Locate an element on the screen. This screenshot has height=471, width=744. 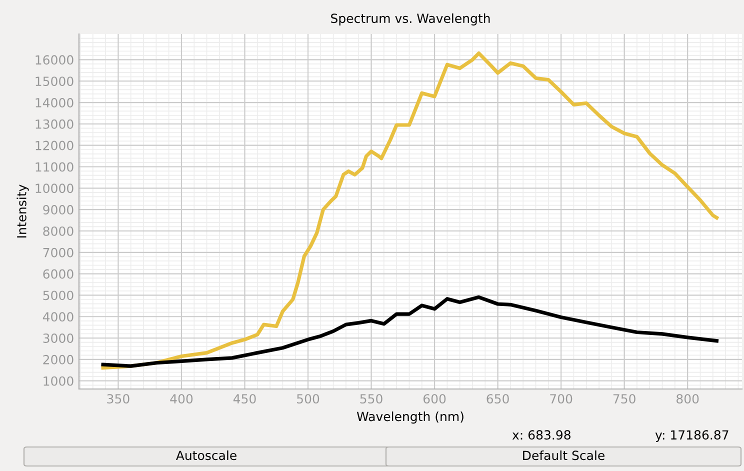
y-tick-label: 16000 is located at coordinates (55, 60).